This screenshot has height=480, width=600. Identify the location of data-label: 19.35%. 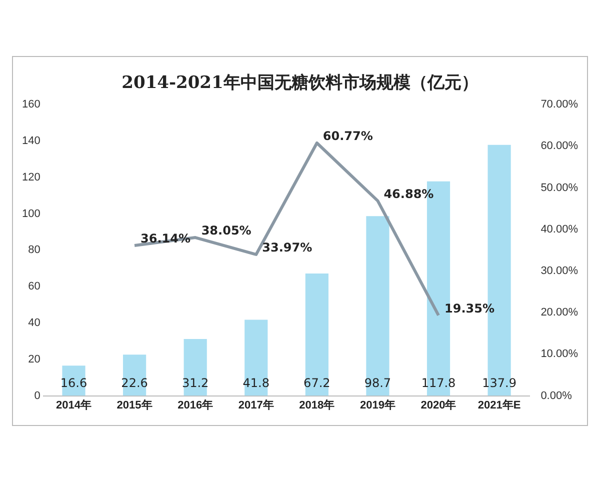
(469, 308).